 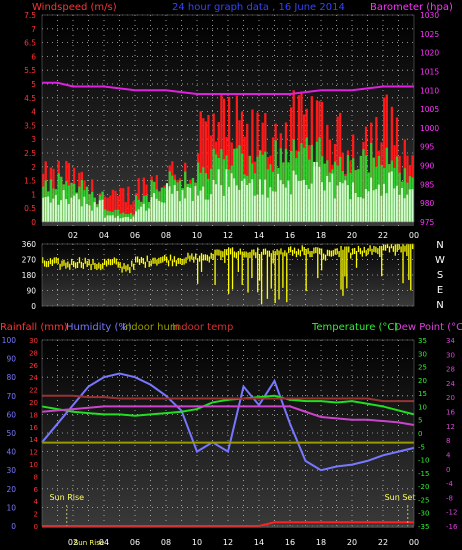 What do you see at coordinates (11, 507) in the screenshot?
I see `humidity-y-tick-label: 10` at bounding box center [11, 507].